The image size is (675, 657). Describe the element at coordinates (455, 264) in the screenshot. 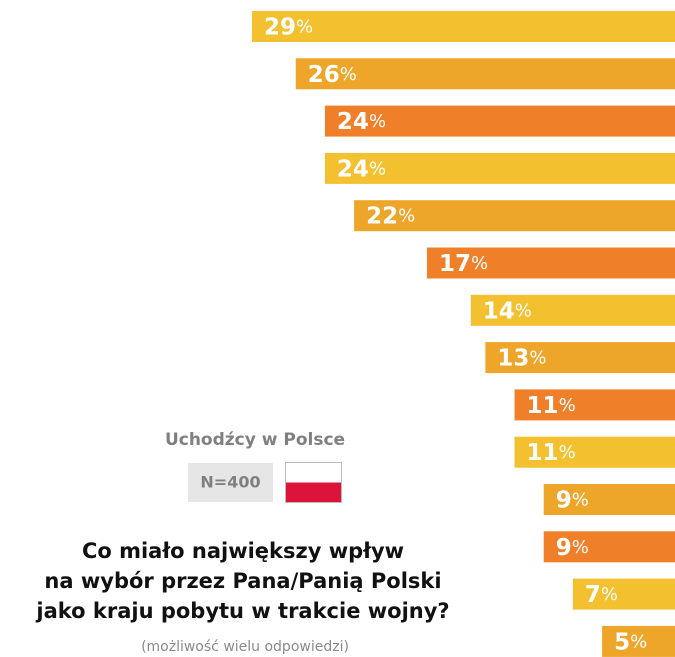

I see `value-number: 17` at that location.